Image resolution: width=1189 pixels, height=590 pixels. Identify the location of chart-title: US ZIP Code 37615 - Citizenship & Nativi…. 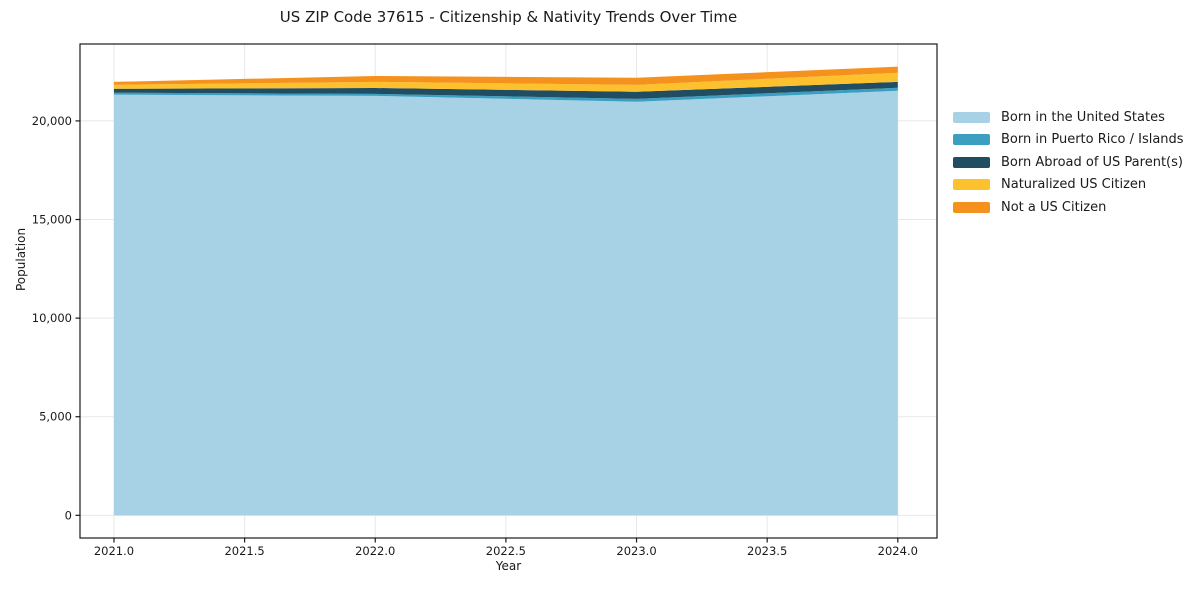
(508, 17).